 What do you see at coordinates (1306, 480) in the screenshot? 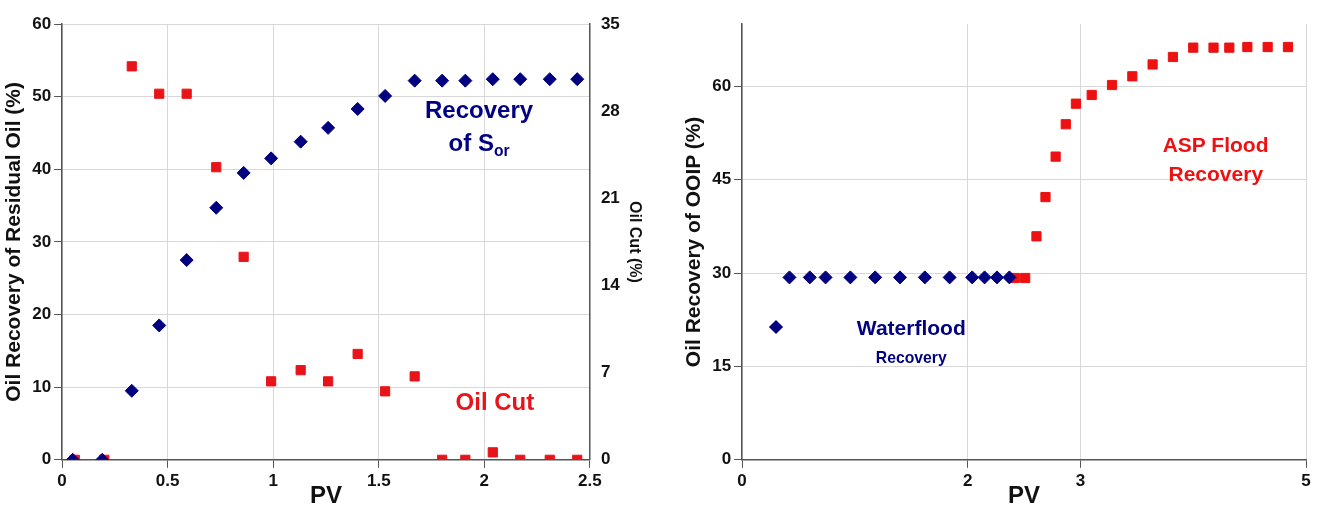
I see `x-tick-label: 5` at bounding box center [1306, 480].